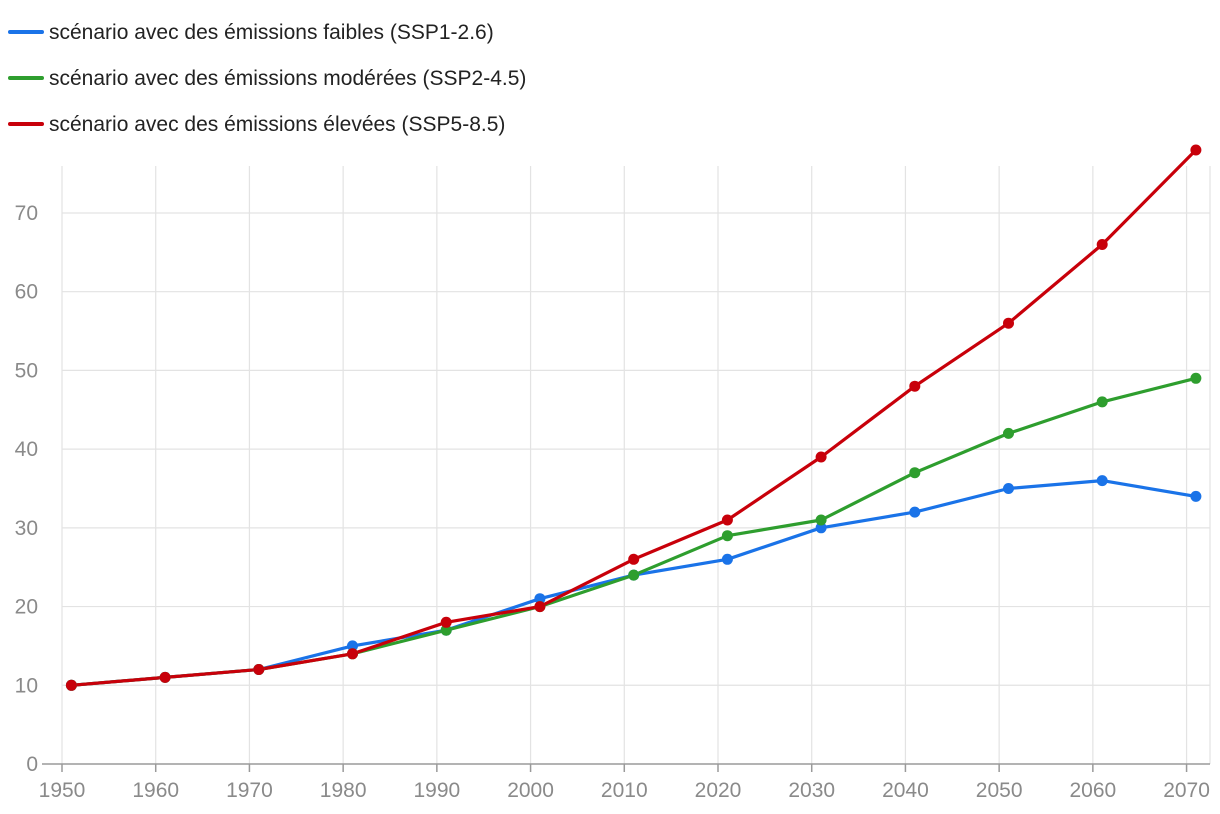 The width and height of the screenshot is (1220, 814). What do you see at coordinates (26, 449) in the screenshot?
I see `y-tick-label: 40` at bounding box center [26, 449].